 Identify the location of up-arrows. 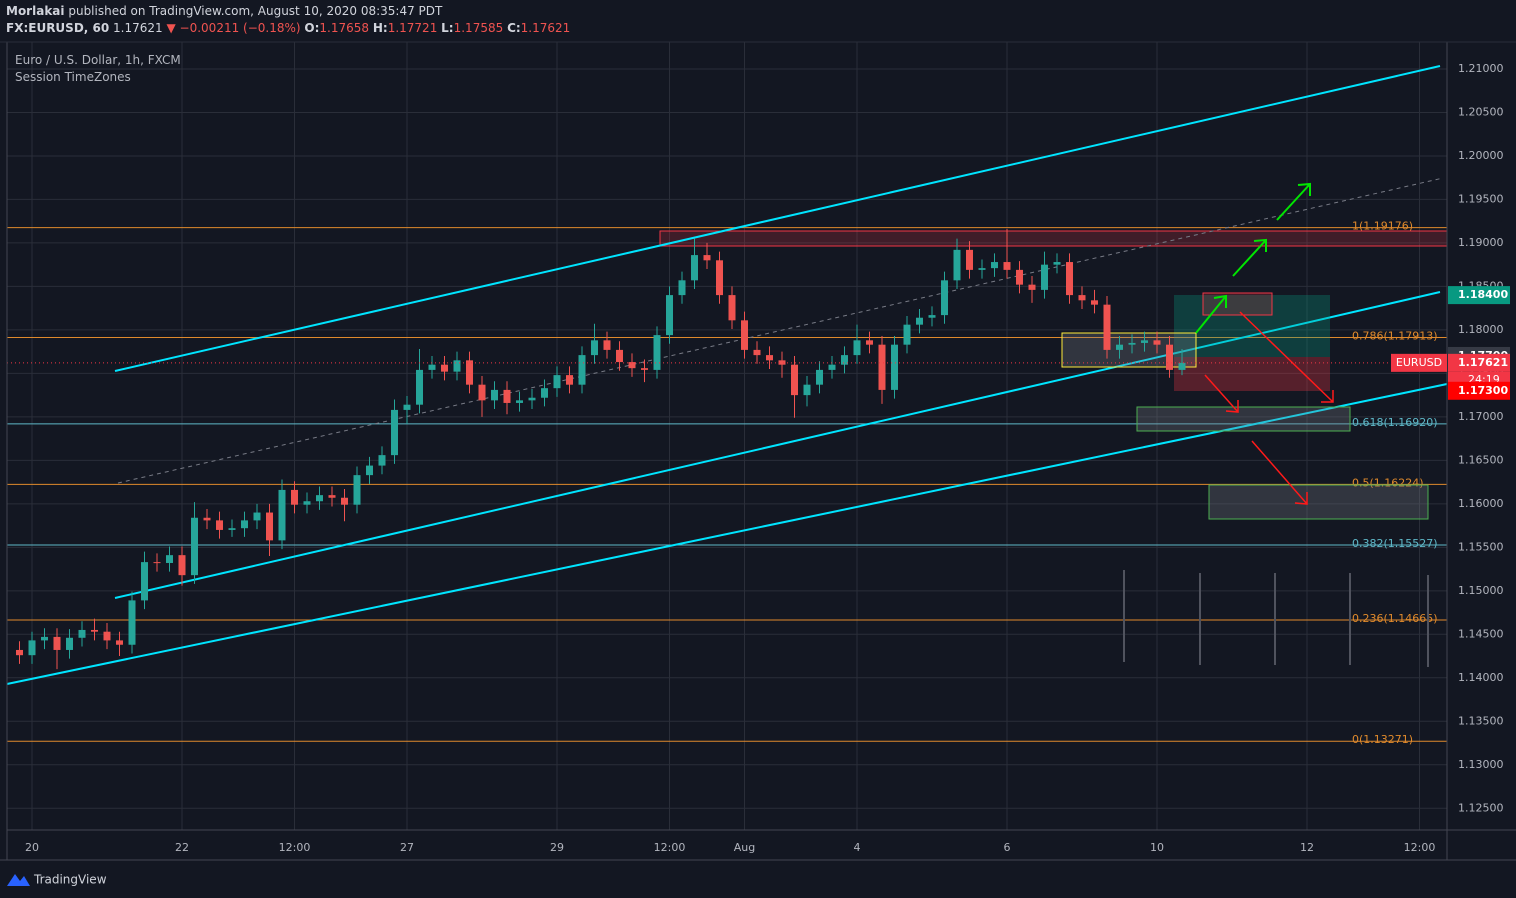
(1253, 258).